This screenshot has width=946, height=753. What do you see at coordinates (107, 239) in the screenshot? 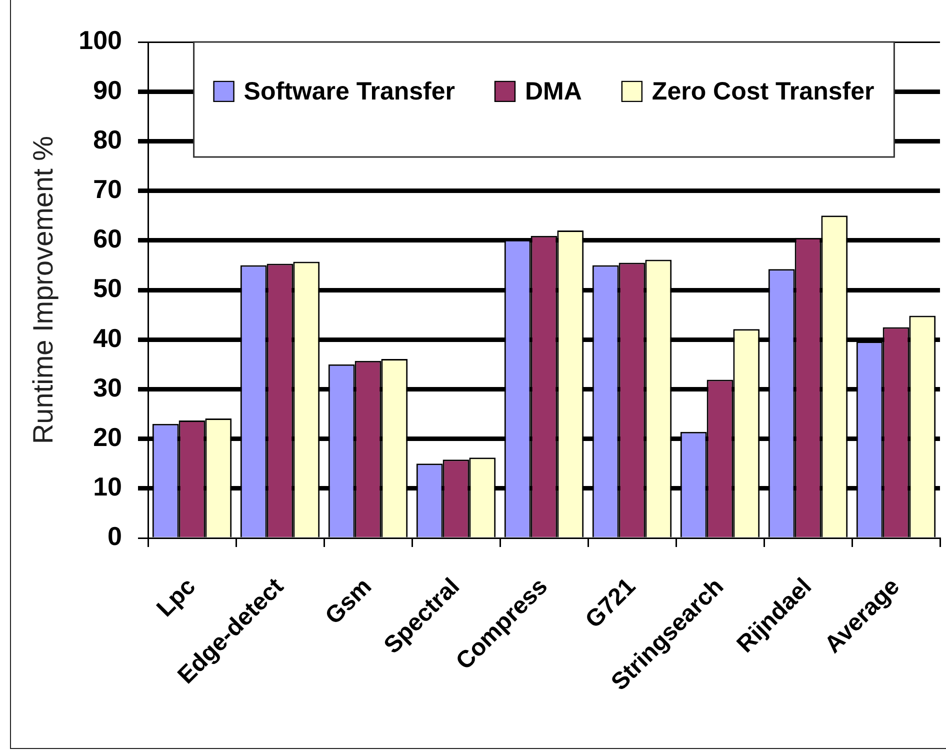
I see `y-tick-label: 60` at bounding box center [107, 239].